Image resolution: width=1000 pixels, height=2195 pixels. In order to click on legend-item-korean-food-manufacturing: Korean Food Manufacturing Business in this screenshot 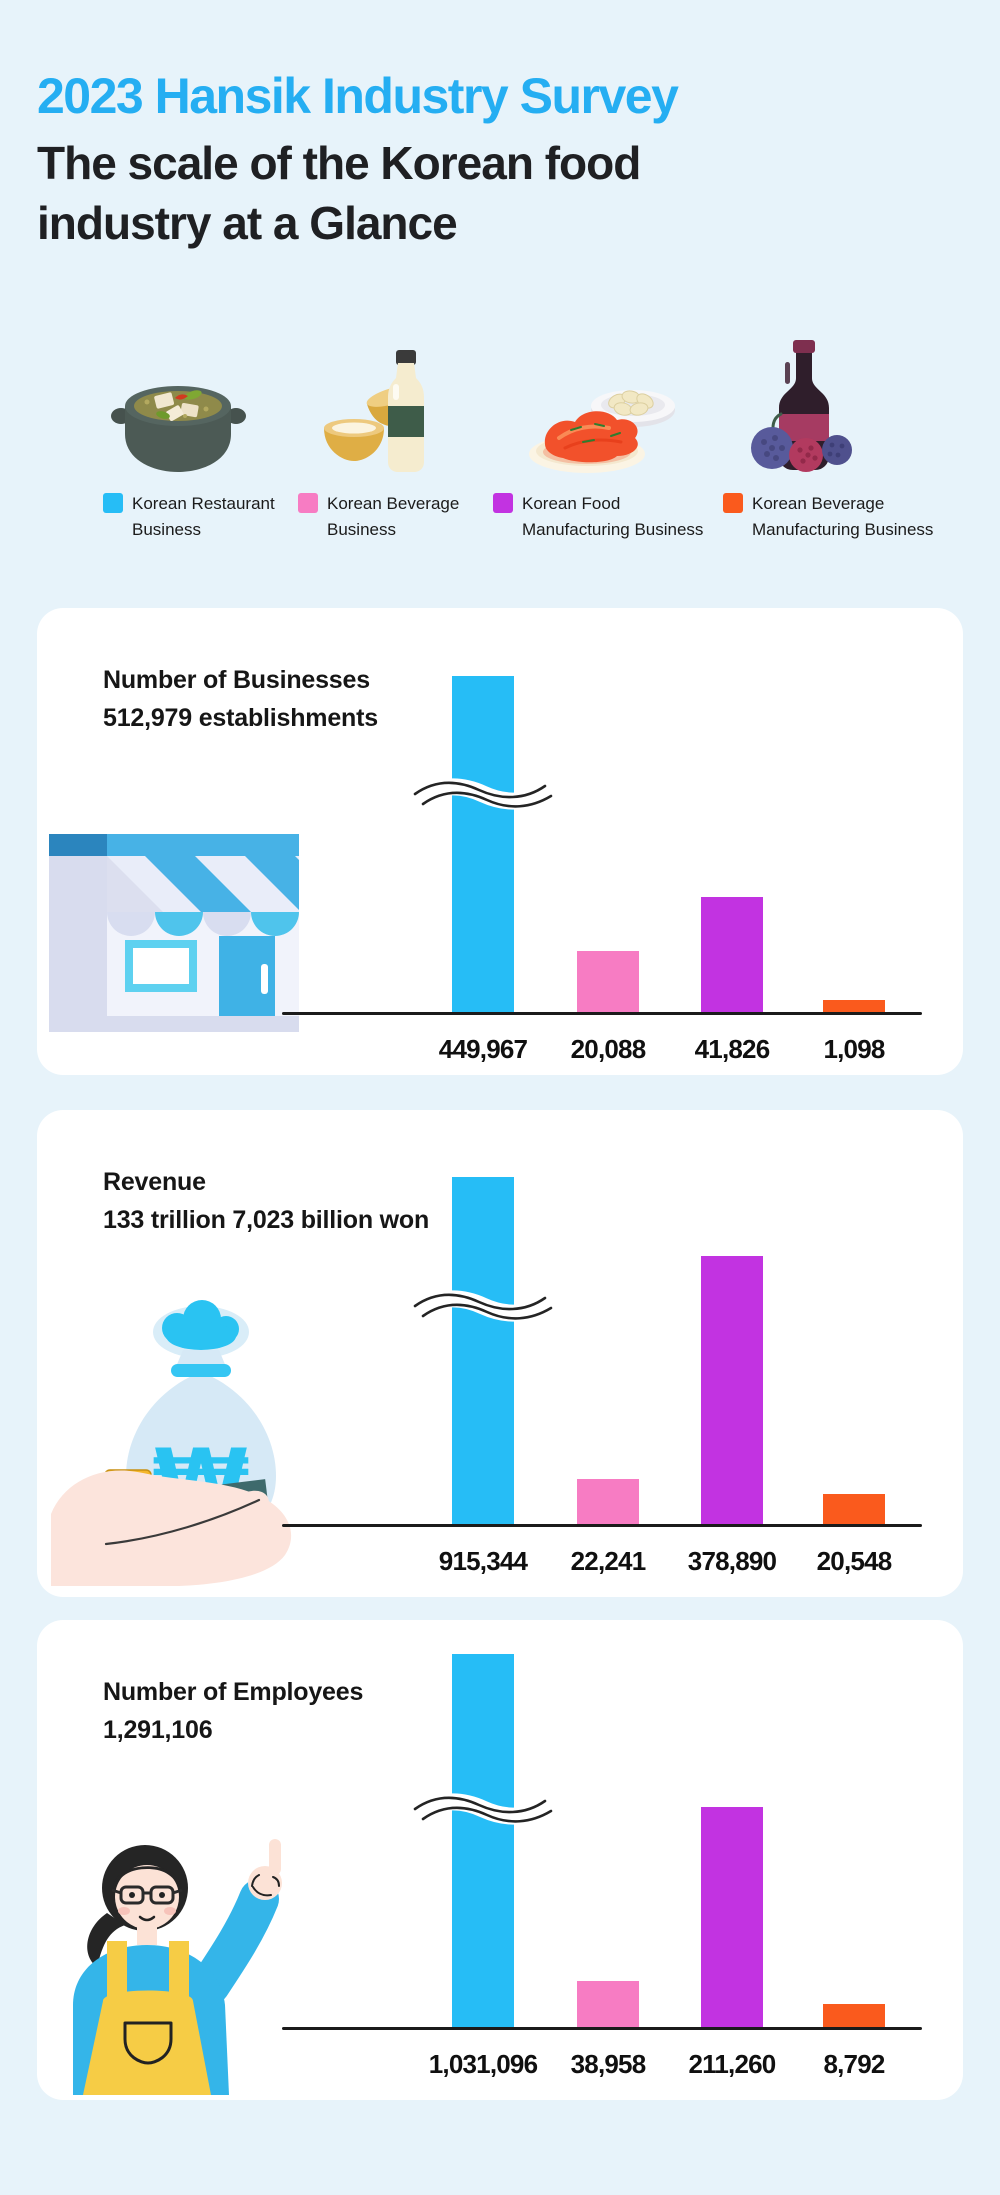, I will do `click(605, 434)`.